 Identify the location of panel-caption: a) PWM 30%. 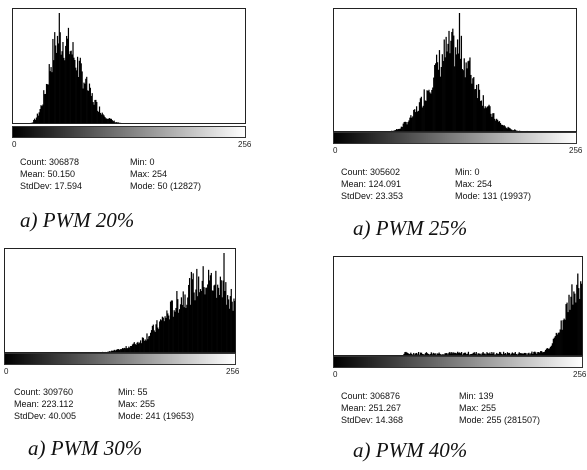
(85, 448).